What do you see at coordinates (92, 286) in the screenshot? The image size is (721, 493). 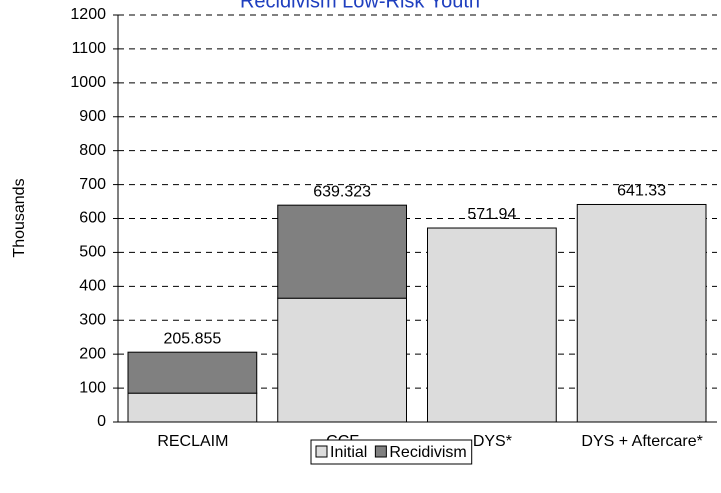 I see `y-tick-label: 400` at bounding box center [92, 286].